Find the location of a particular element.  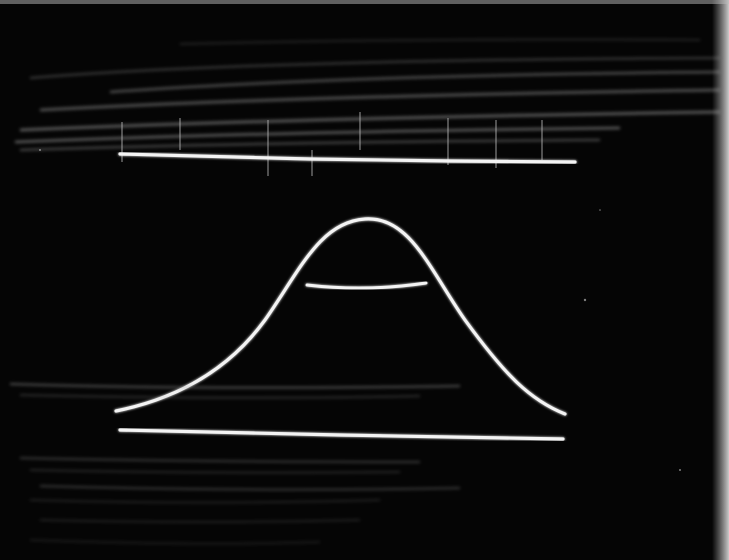

right-edge is located at coordinates (720, 280).